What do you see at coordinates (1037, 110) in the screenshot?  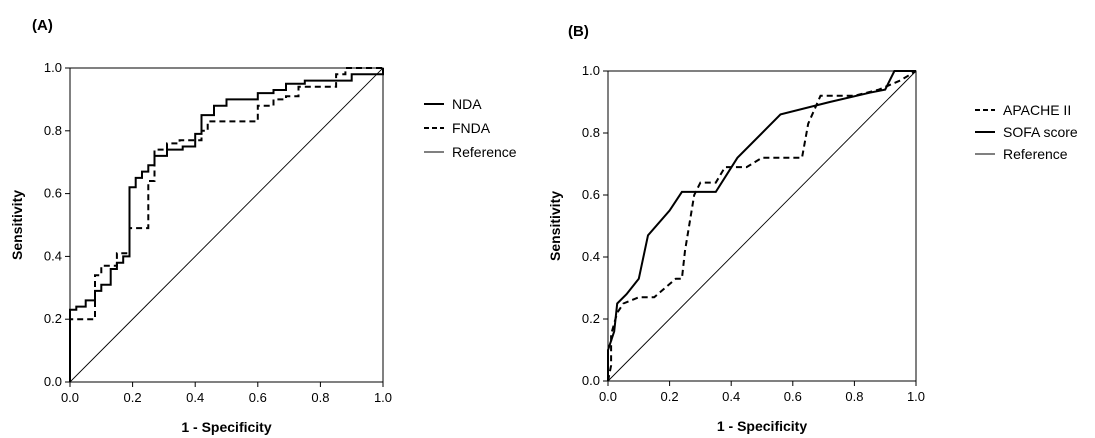 I see `legend-label: APACHE II` at bounding box center [1037, 110].